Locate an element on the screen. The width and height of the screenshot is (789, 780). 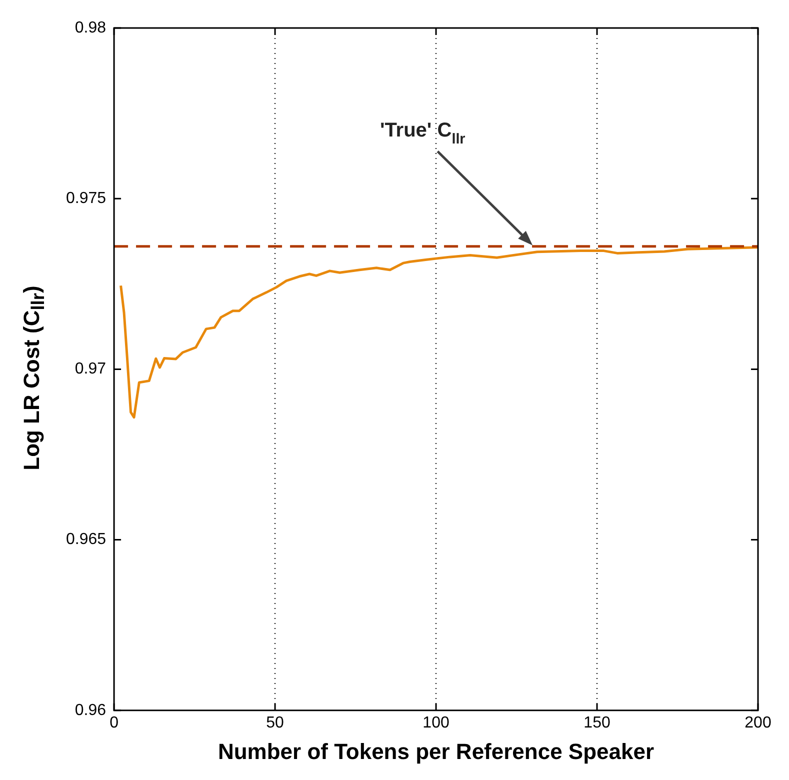
x-tick-label: 200 is located at coordinates (758, 723).